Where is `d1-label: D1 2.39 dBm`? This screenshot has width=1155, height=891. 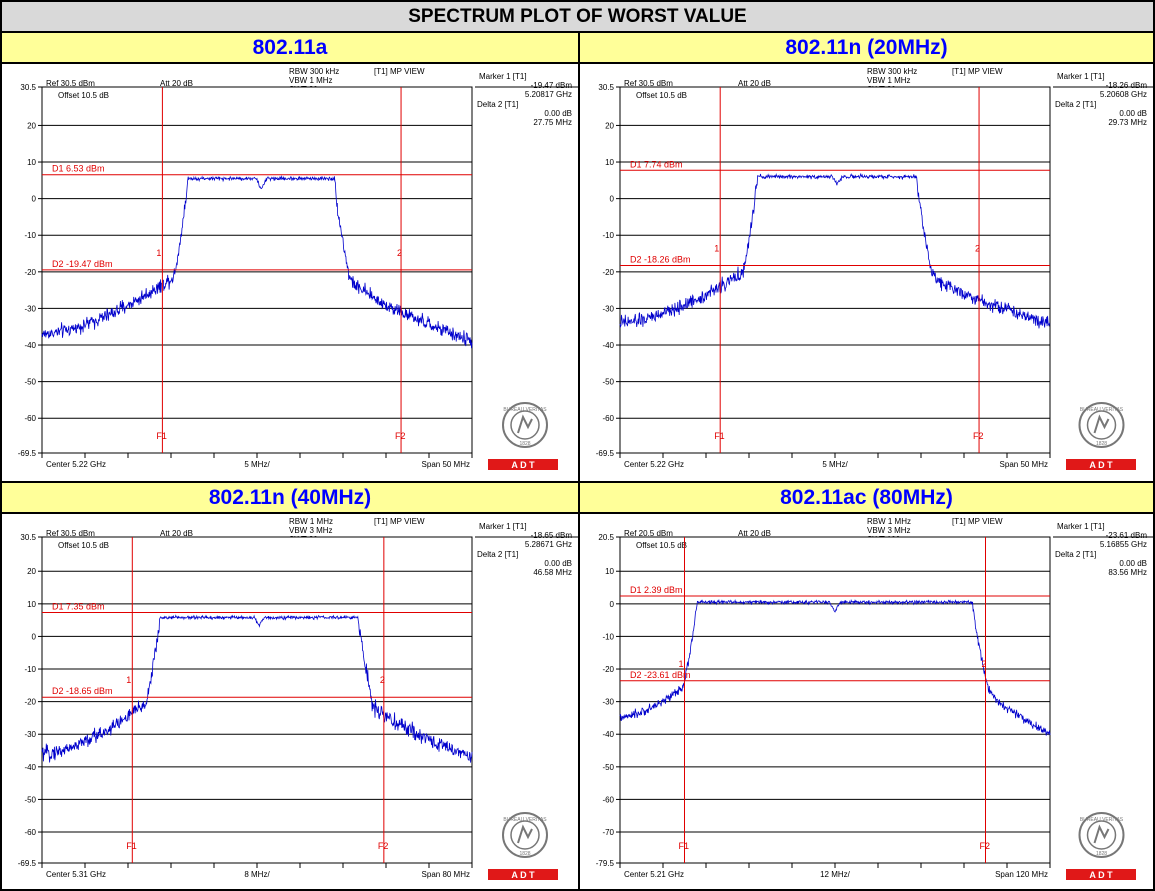
d1-label: D1 2.39 dBm is located at coordinates (656, 590).